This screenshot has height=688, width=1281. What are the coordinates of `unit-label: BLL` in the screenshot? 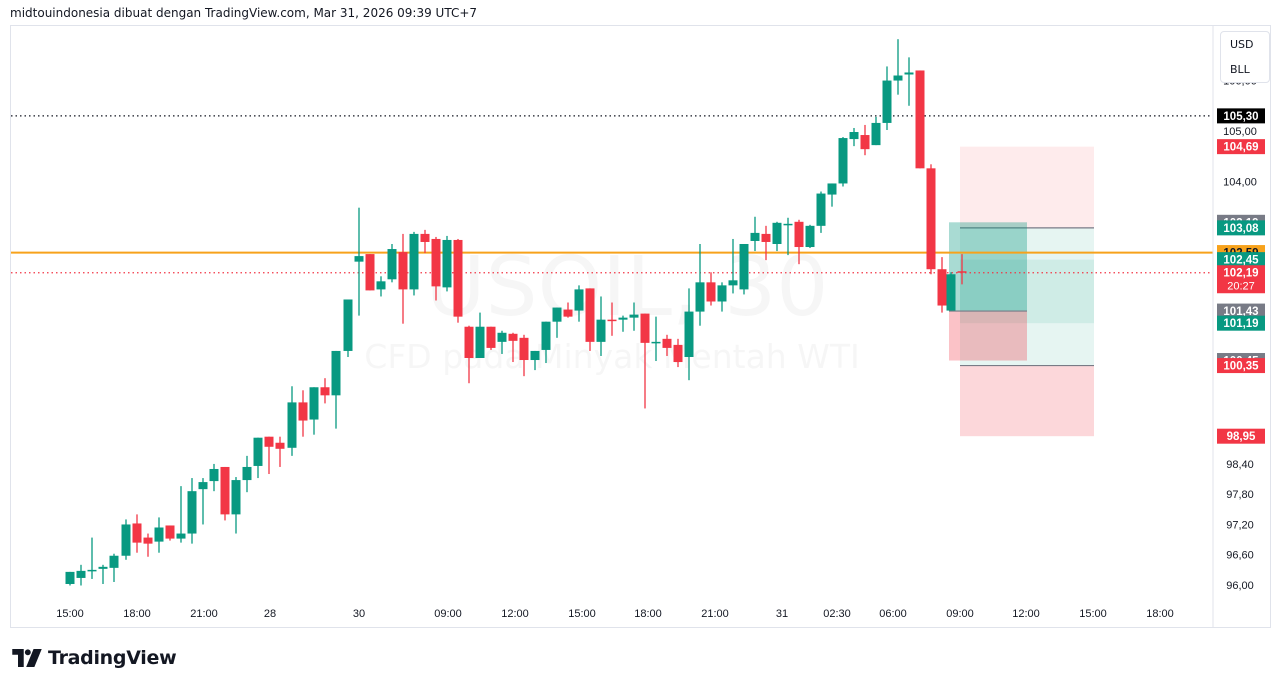 It's located at (1240, 69).